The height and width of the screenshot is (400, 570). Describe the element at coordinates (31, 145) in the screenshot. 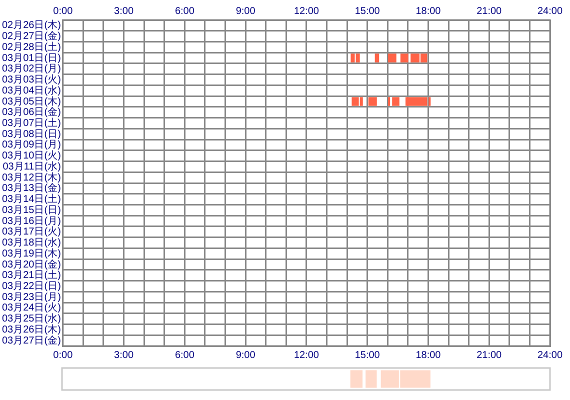

I see `y-tick-label: 03月09日(月)` at that location.